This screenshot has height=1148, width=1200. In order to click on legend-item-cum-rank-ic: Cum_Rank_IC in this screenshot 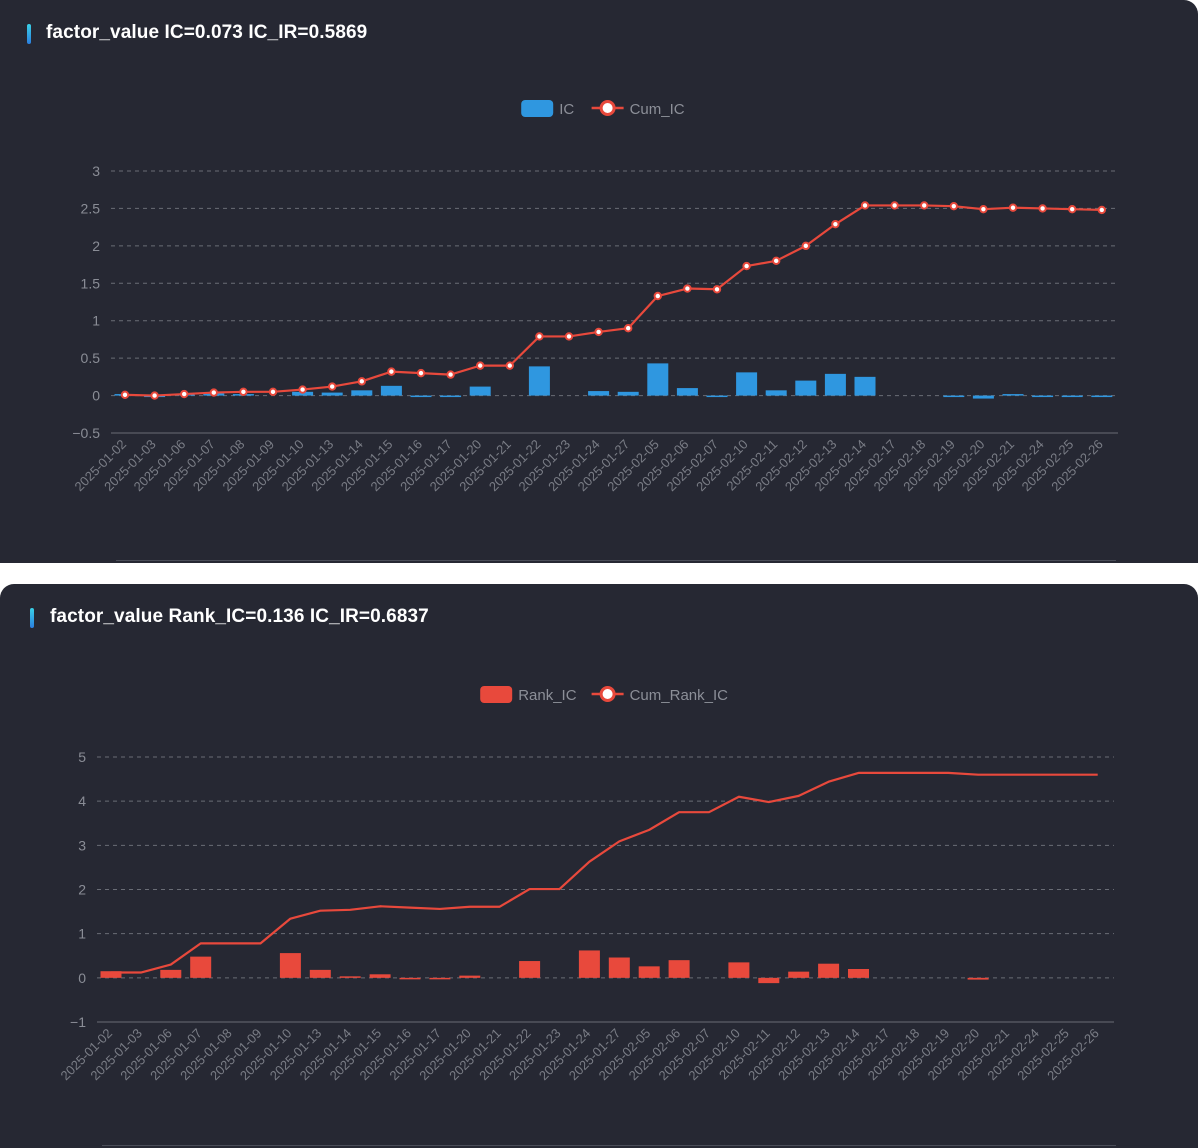, I will do `click(660, 695)`.